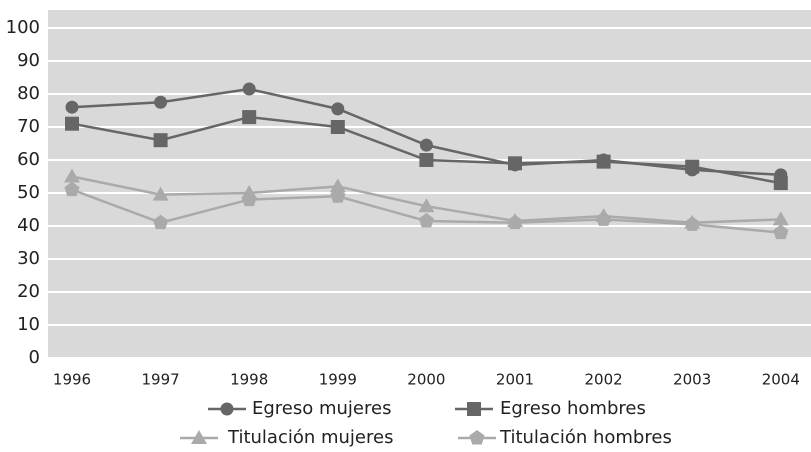 This screenshot has width=811, height=452. What do you see at coordinates (161, 380) in the screenshot?
I see `x-tick-label: 1997` at bounding box center [161, 380].